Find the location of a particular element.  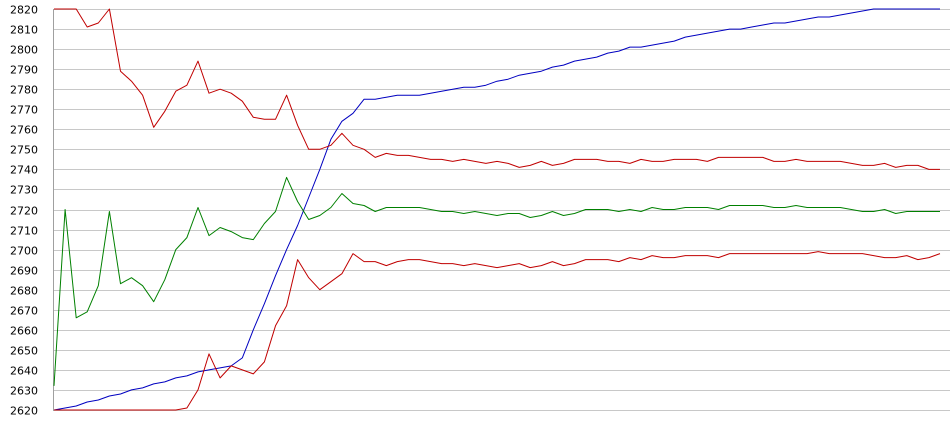

y-tick-label: 2740 is located at coordinates (24, 170).